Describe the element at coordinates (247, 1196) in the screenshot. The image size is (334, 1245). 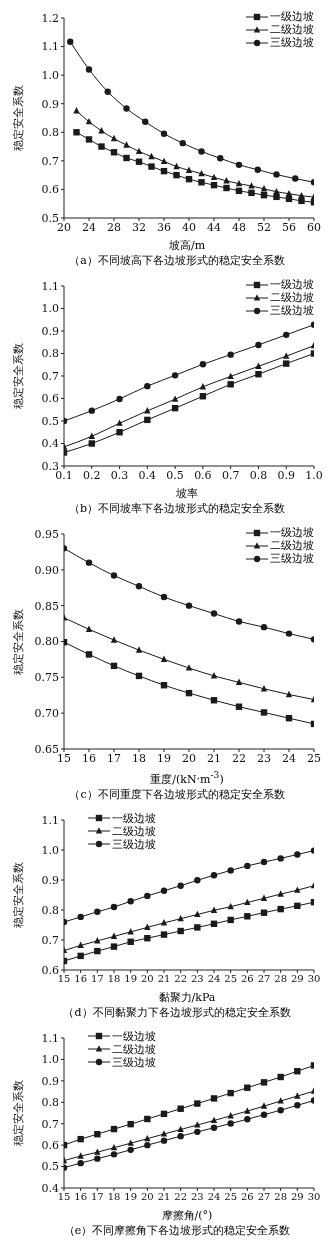
I see `x-tick-label: 26` at that location.